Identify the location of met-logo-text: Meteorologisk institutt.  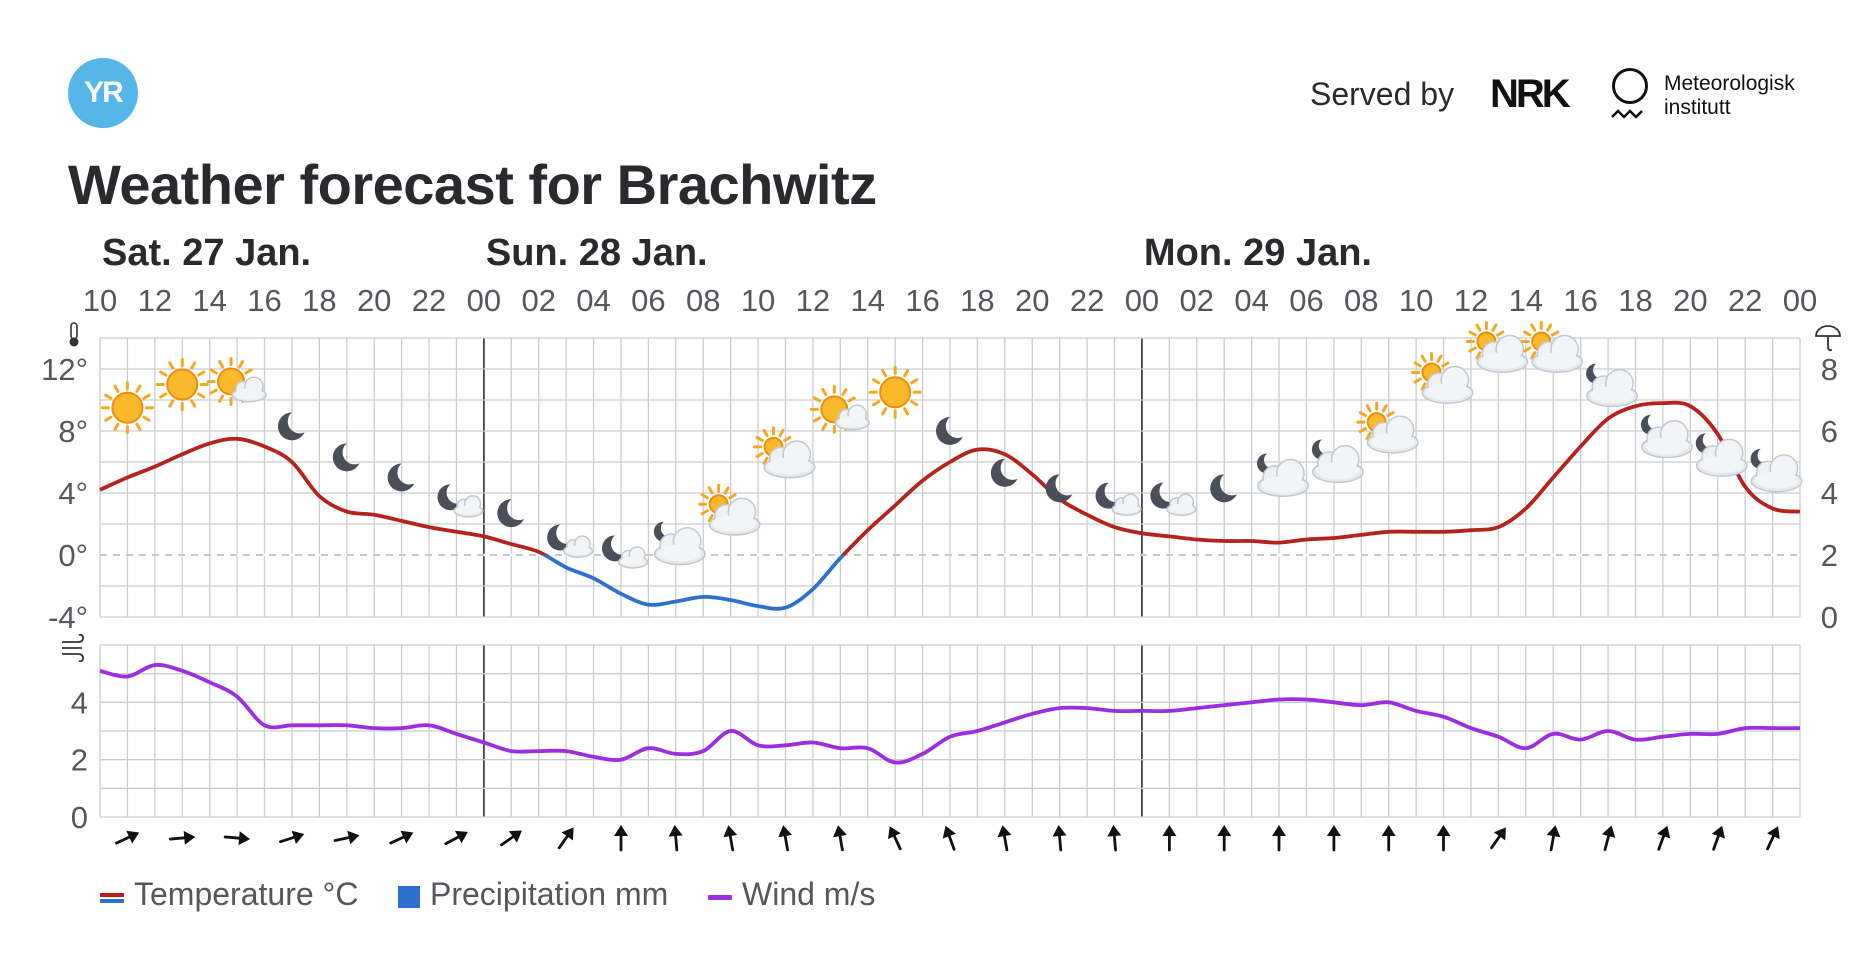
(1729, 96).